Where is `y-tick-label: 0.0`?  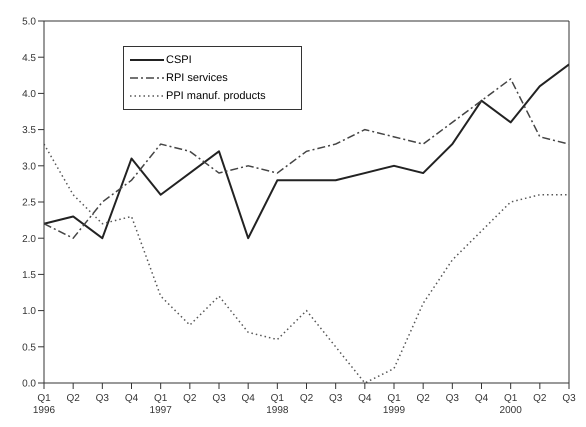 y-tick-label: 0.0 is located at coordinates (29, 384).